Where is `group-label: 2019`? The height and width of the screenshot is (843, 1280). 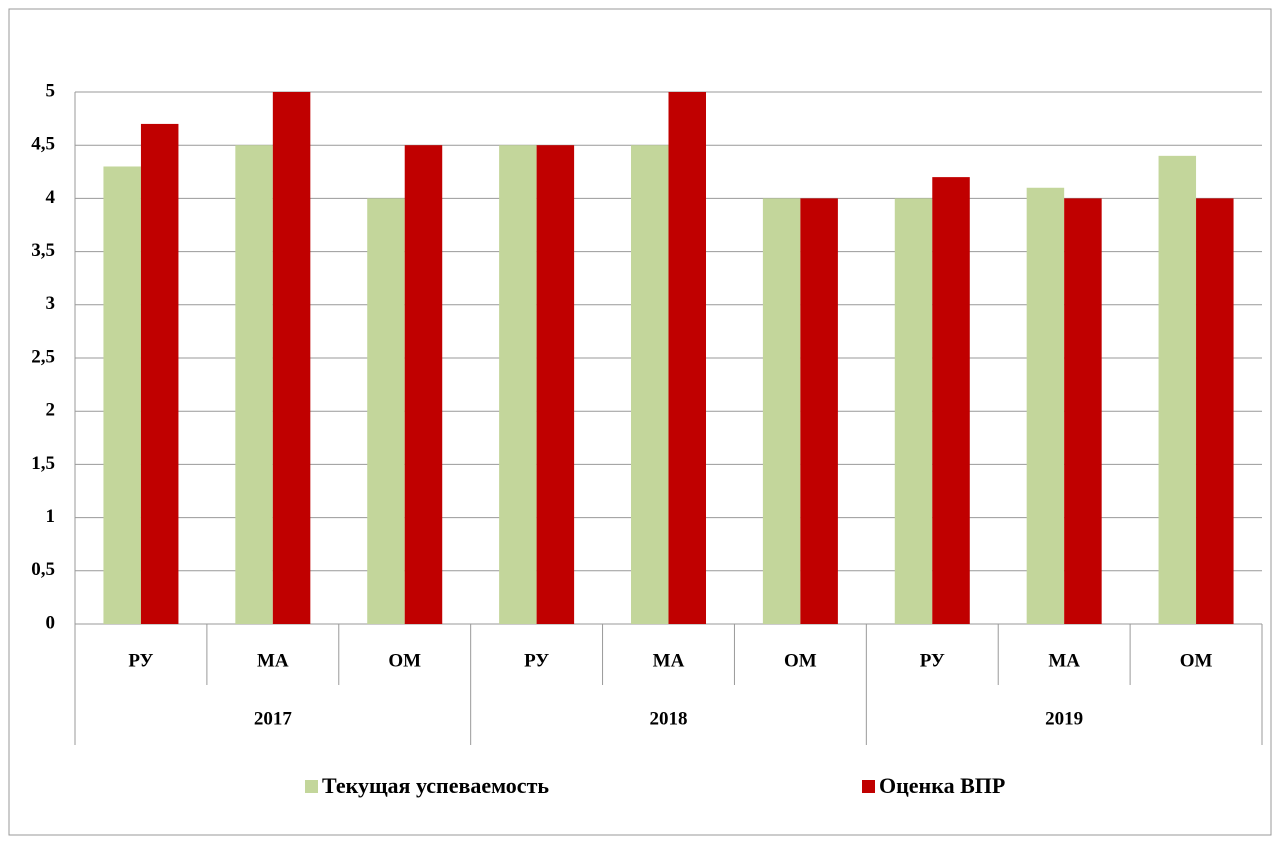 group-label: 2019 is located at coordinates (1064, 718).